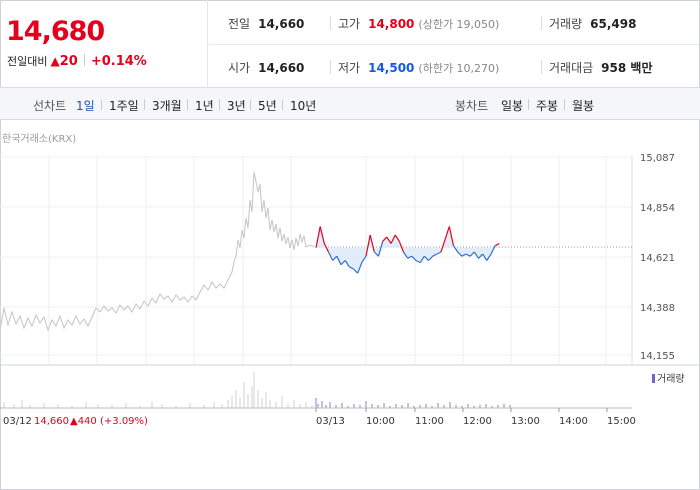 This screenshot has width=700, height=490. I want to click on candle-daily: 일봉, so click(512, 106).